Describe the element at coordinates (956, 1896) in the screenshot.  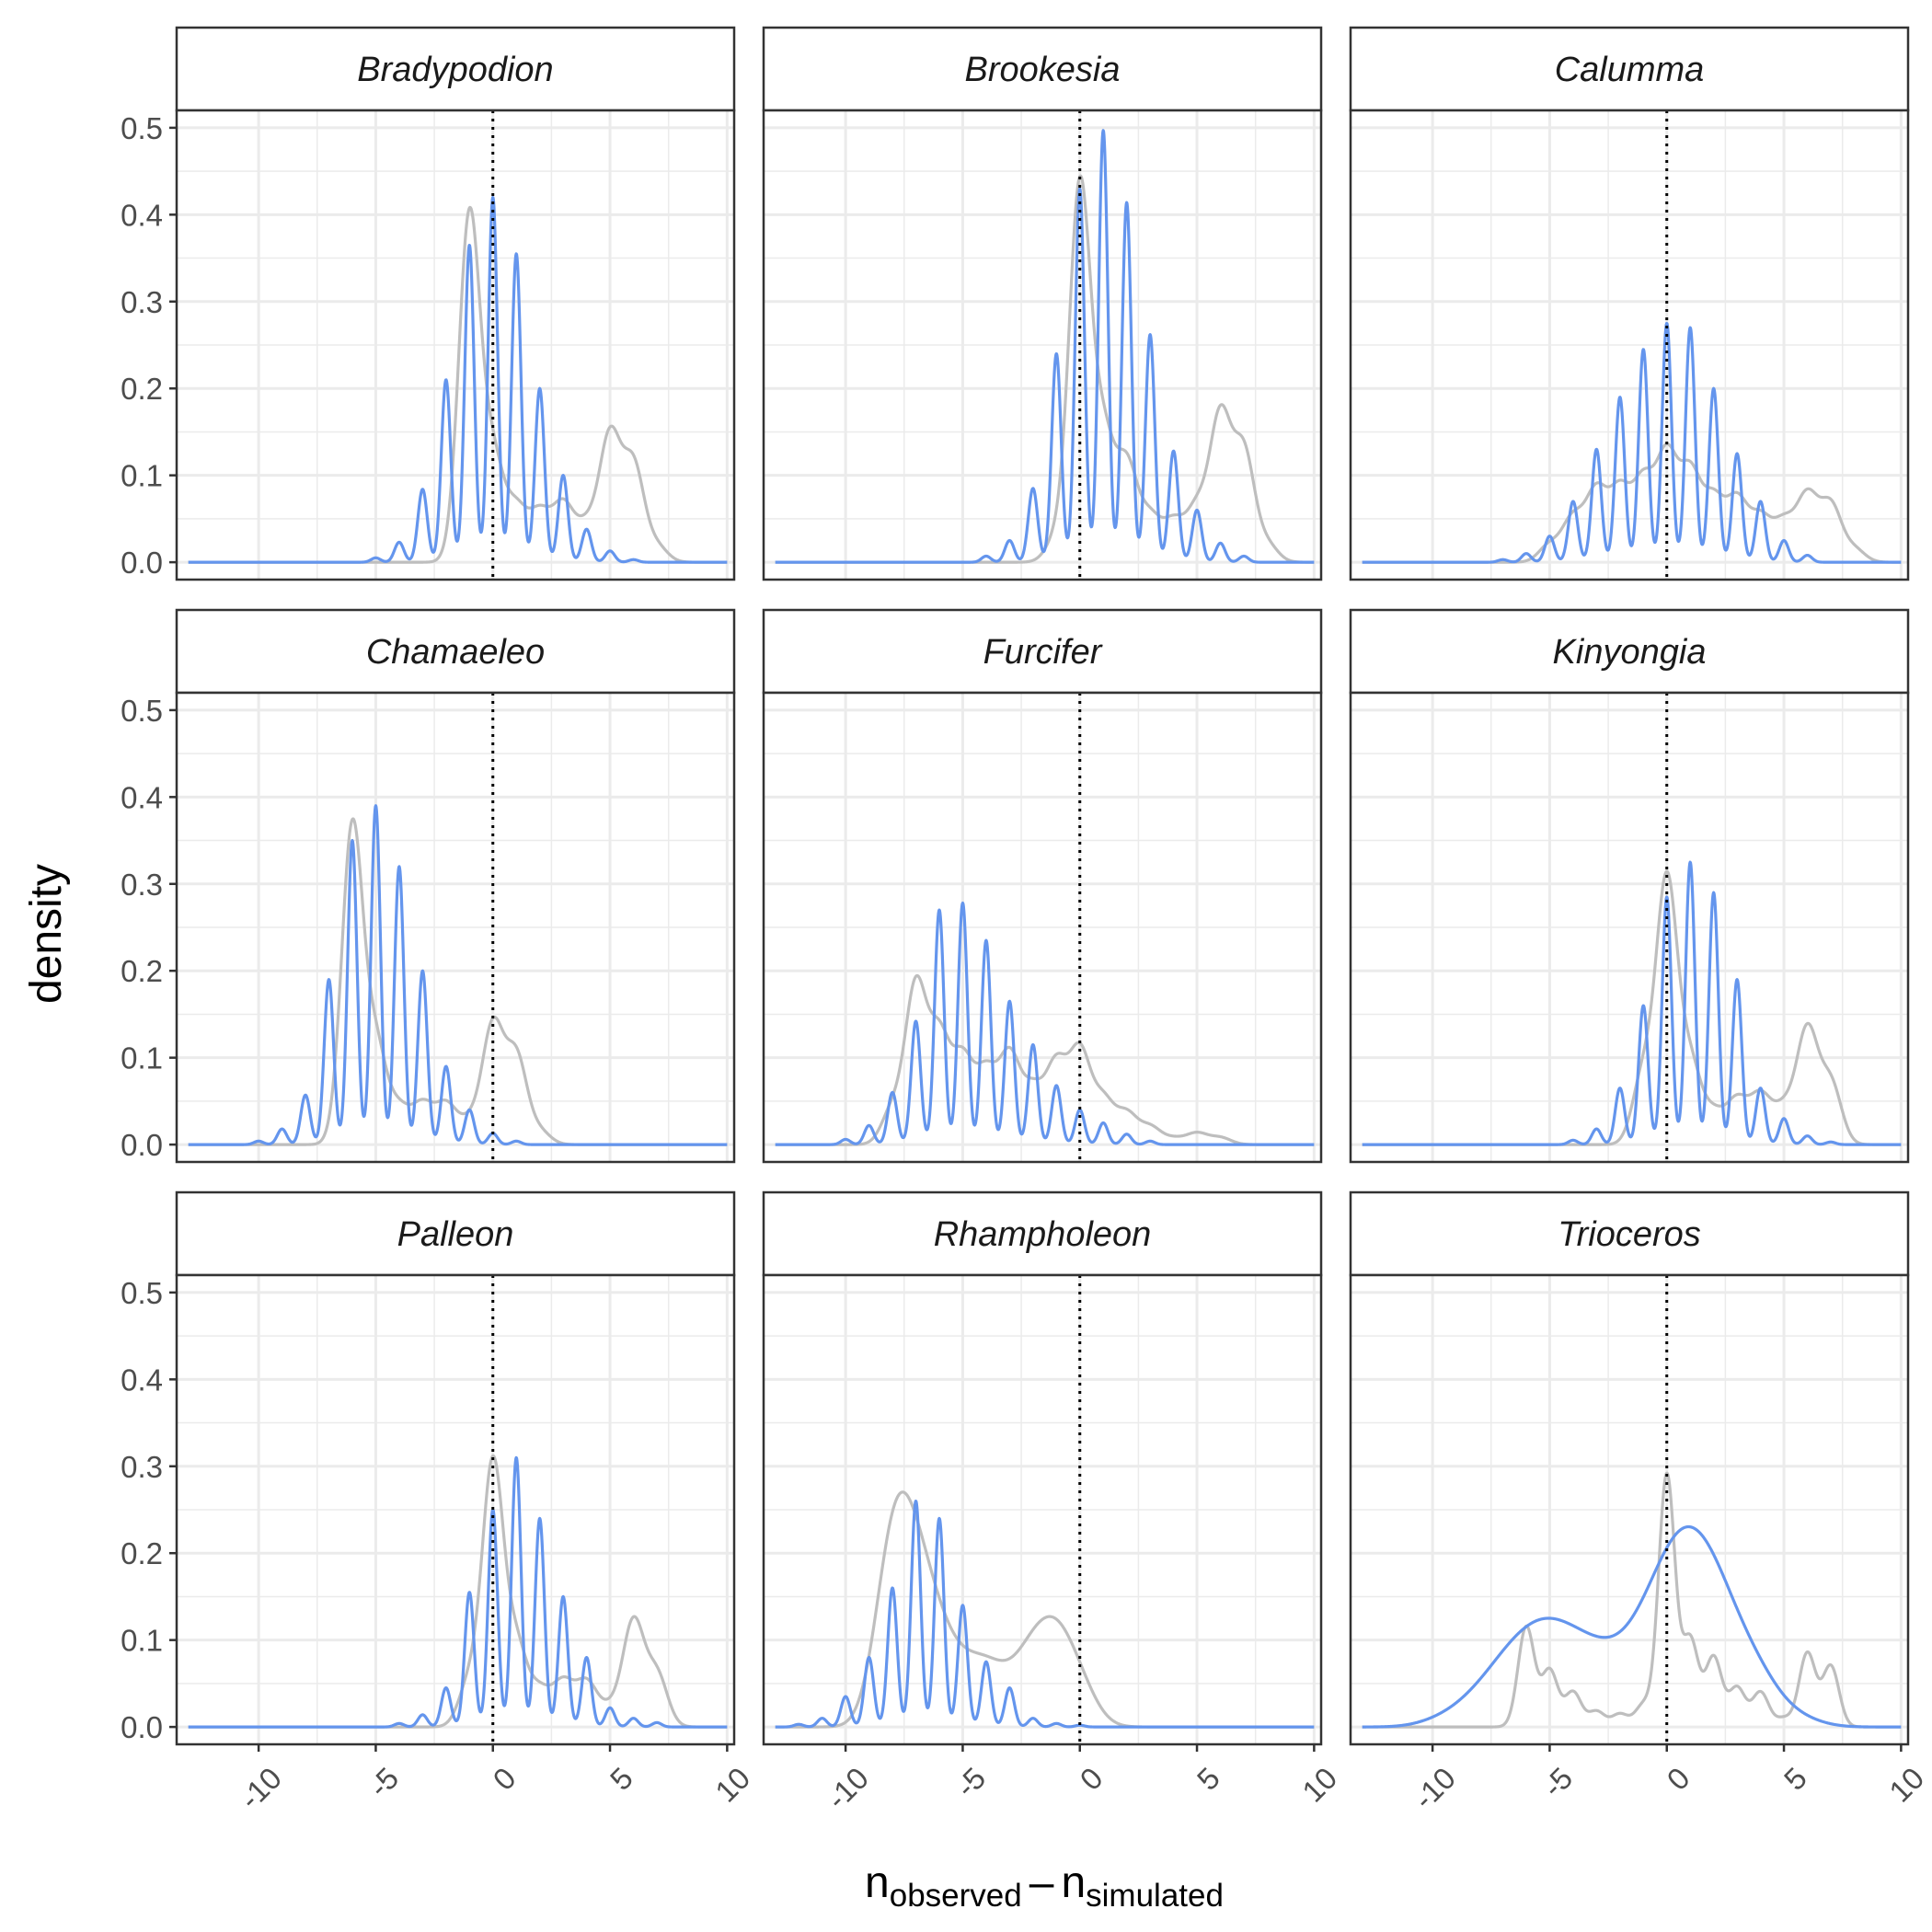
I see `x-axis-title-sub-observed: observed` at that location.